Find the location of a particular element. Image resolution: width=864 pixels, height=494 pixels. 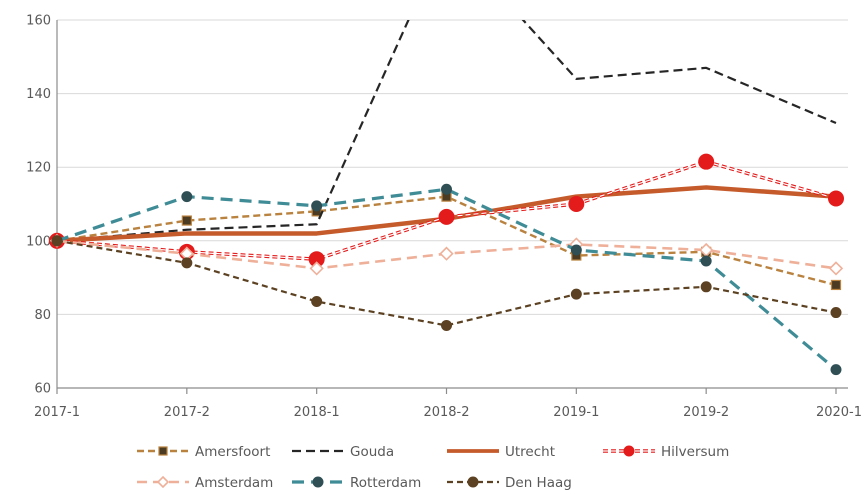

y-tick-label: 120 is located at coordinates (38, 168).